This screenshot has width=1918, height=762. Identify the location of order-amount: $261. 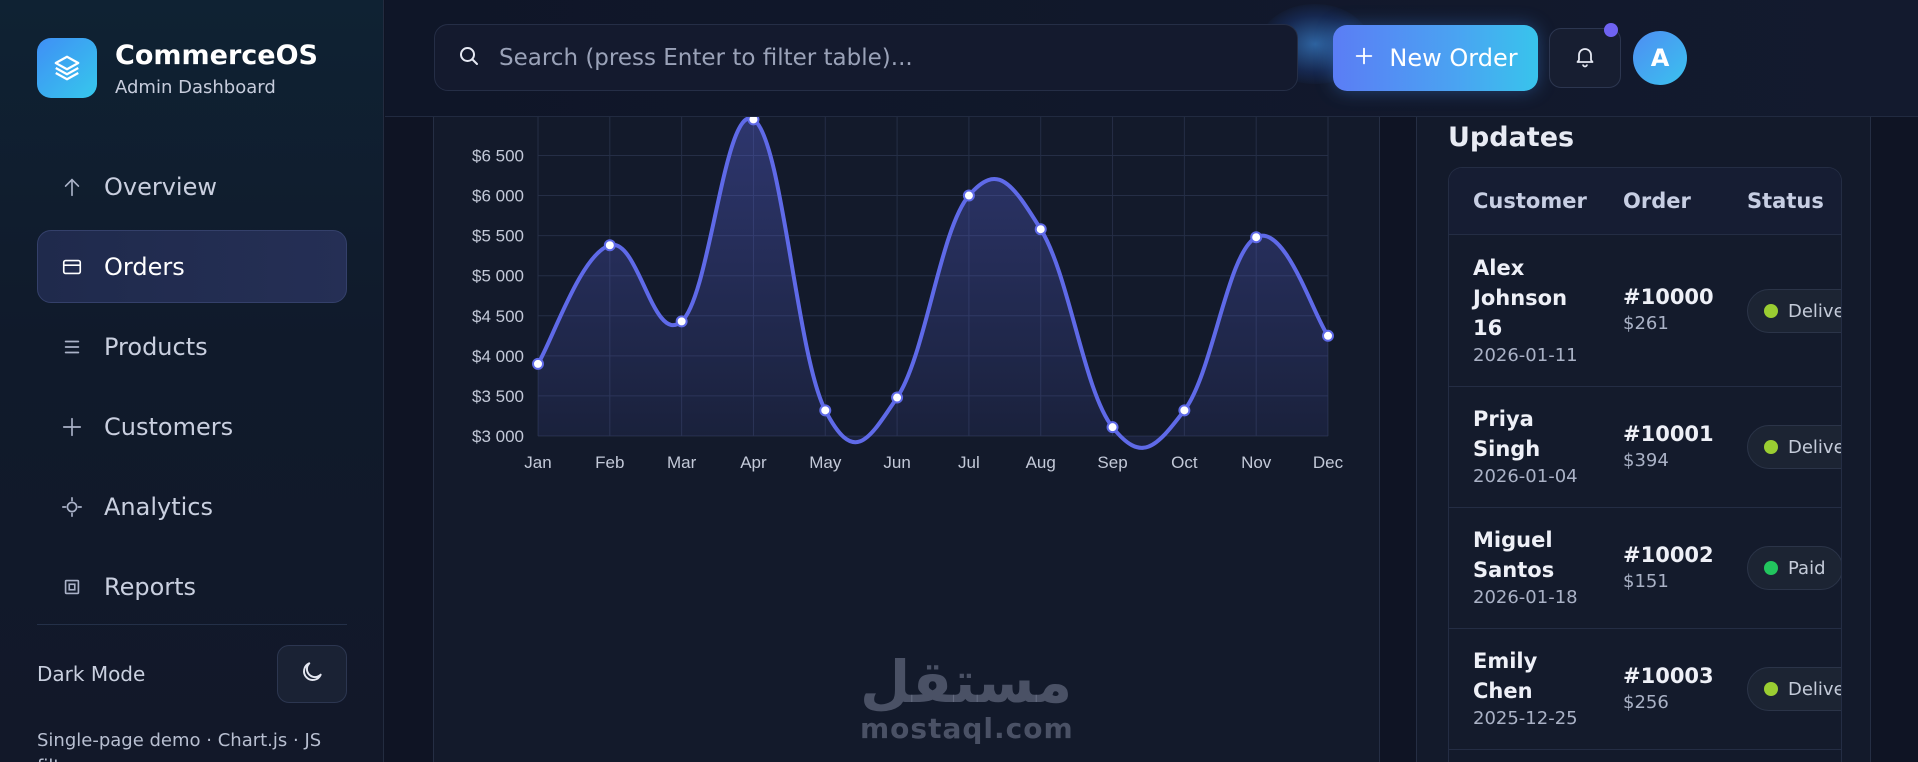
(1646, 323).